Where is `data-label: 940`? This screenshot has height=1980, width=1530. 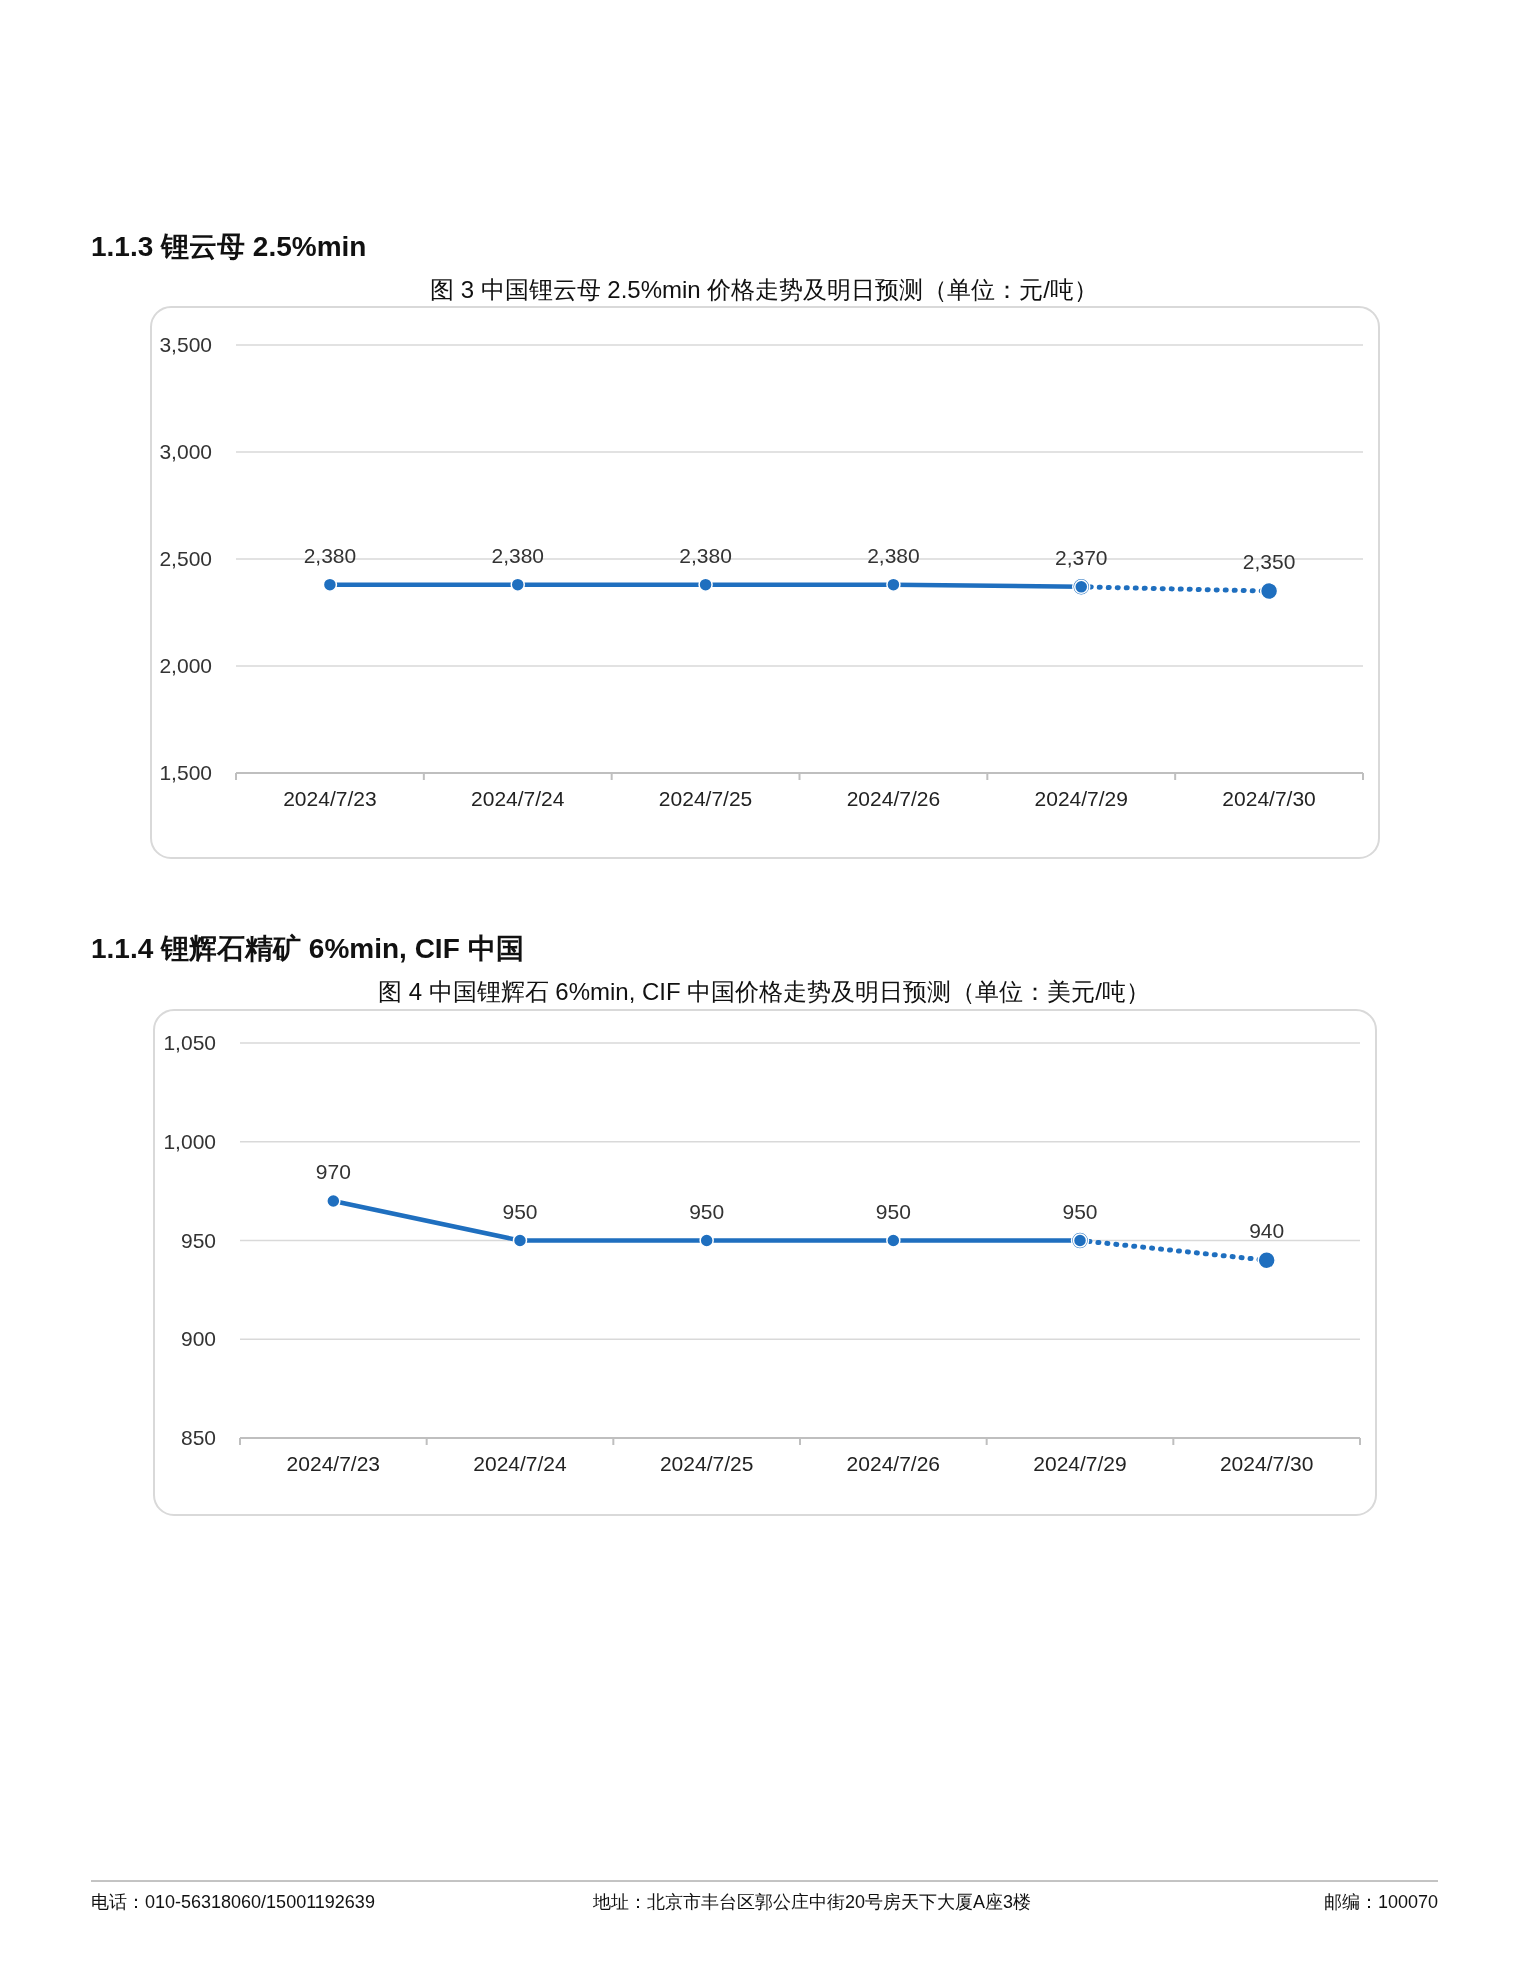 data-label: 940 is located at coordinates (1267, 1231).